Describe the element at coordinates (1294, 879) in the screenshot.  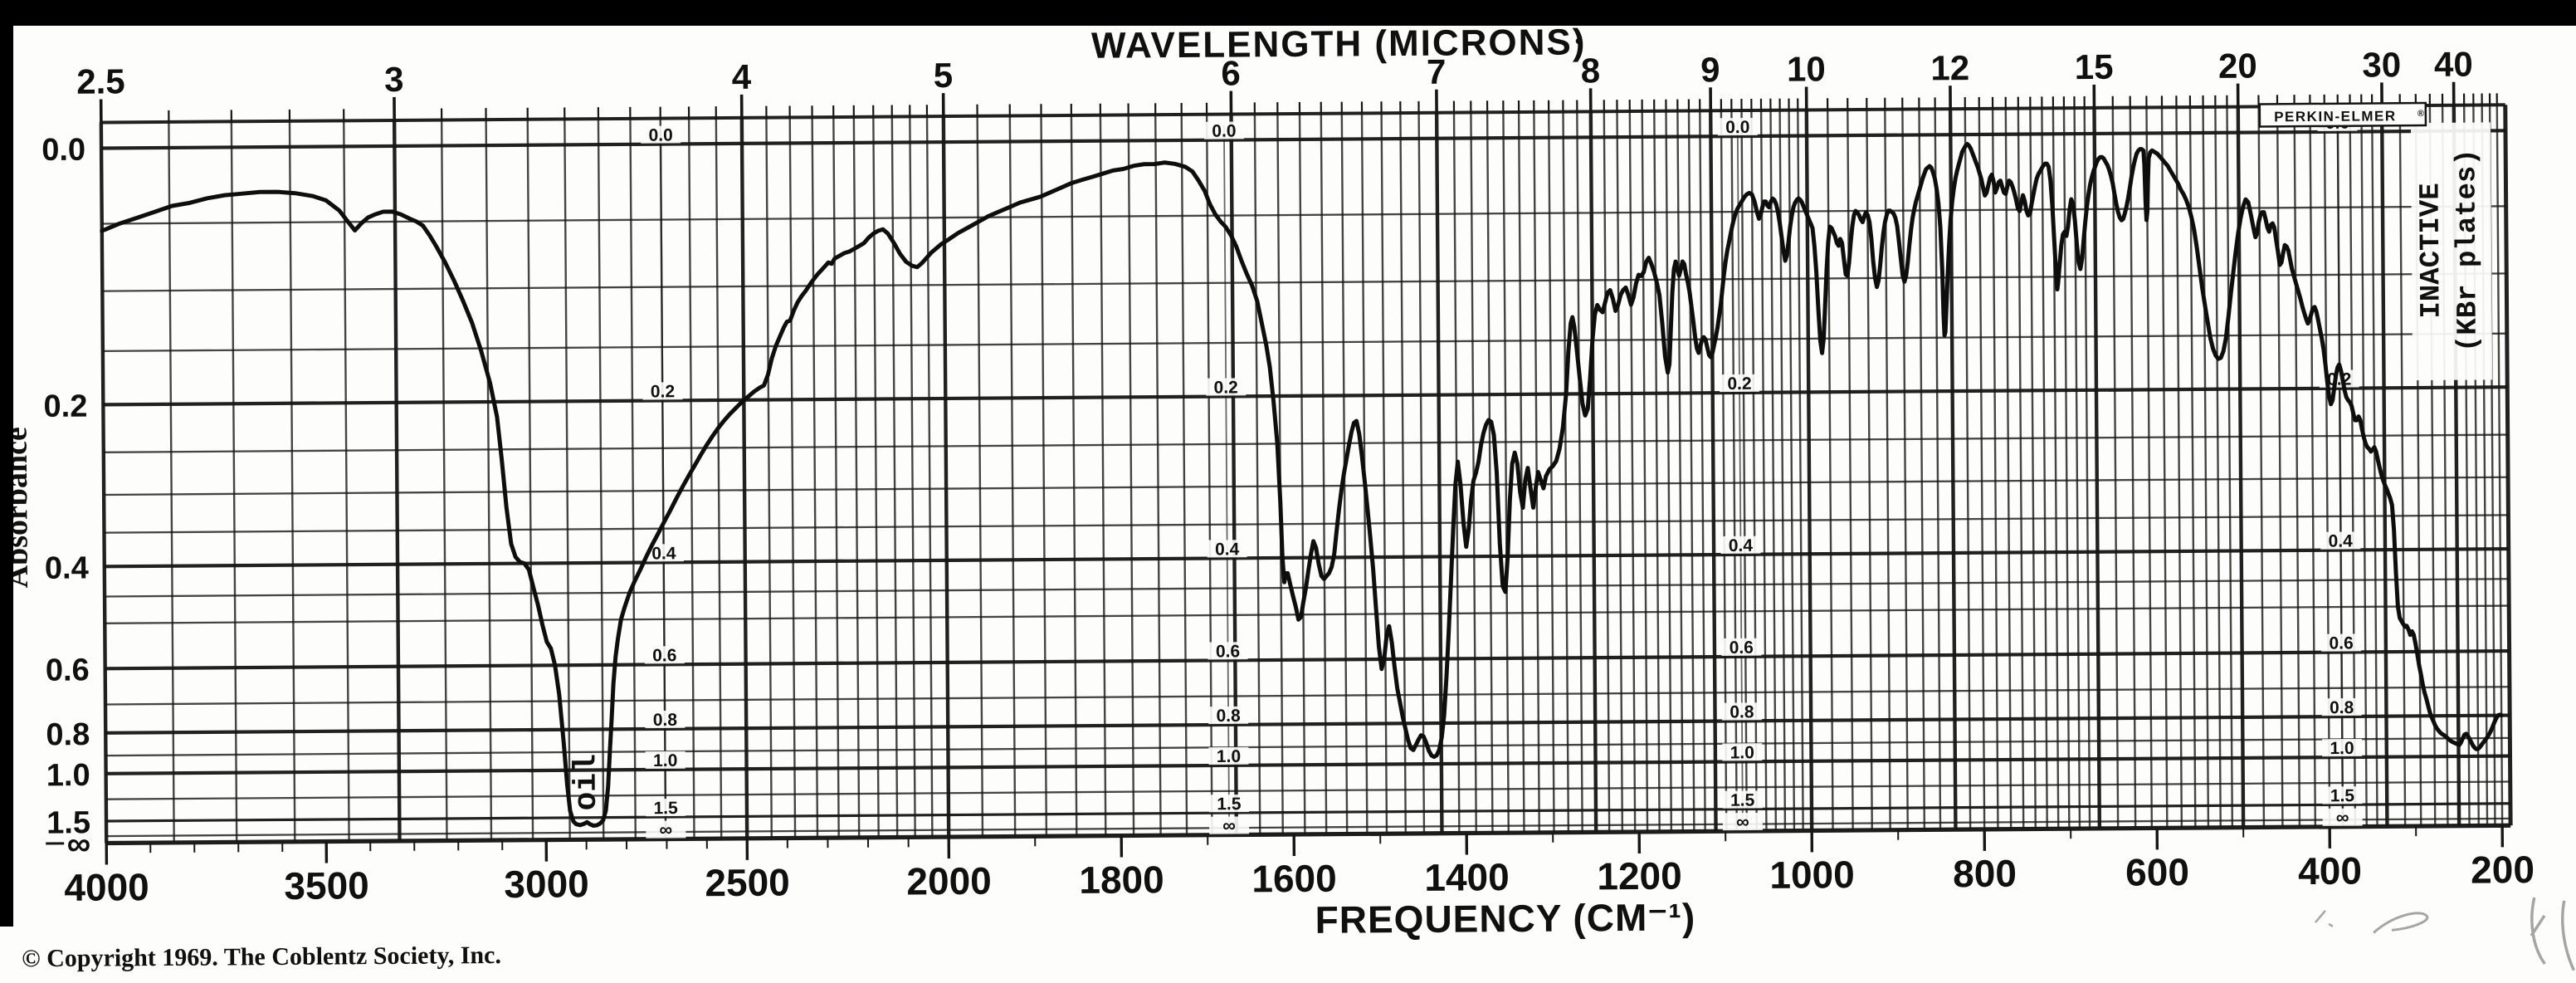
I see `frequency-tick-label: 1600` at that location.